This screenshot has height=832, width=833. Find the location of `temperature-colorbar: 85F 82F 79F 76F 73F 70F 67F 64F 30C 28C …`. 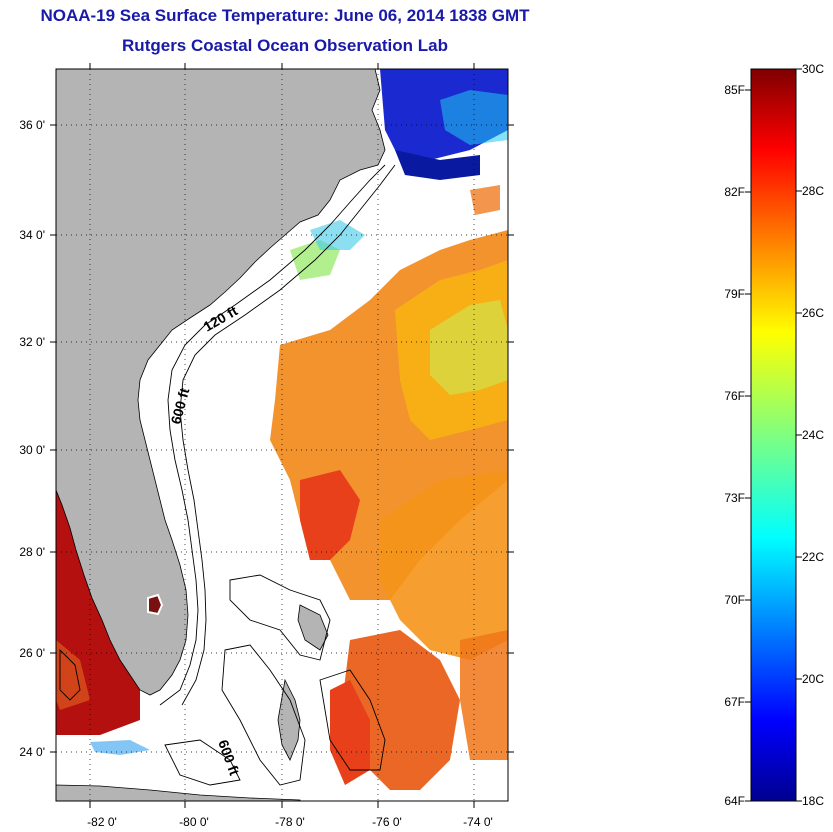

temperature-colorbar: 85F 82F 79F 76F 73F 70F 67F 64F 30C 28C … is located at coordinates (774, 435).